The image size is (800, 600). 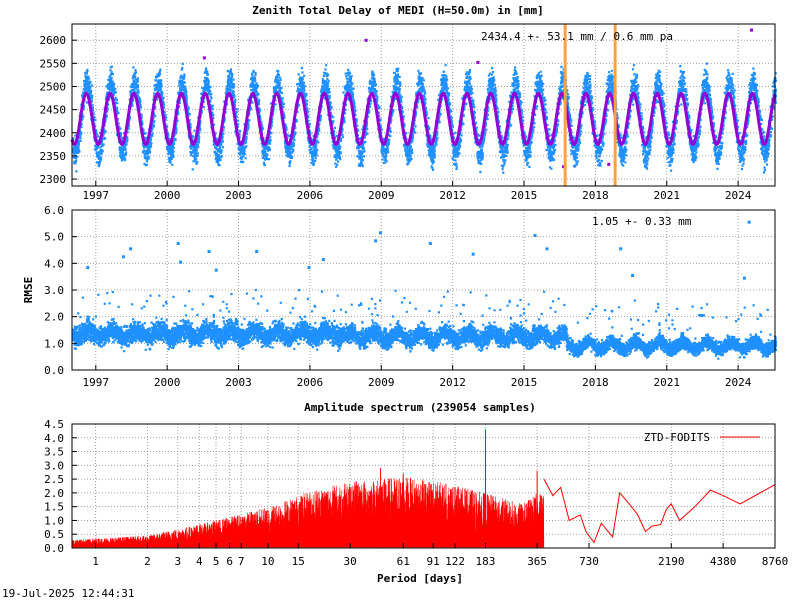 I want to click on panel3-xtick-label: 8760, so click(x=775, y=561).